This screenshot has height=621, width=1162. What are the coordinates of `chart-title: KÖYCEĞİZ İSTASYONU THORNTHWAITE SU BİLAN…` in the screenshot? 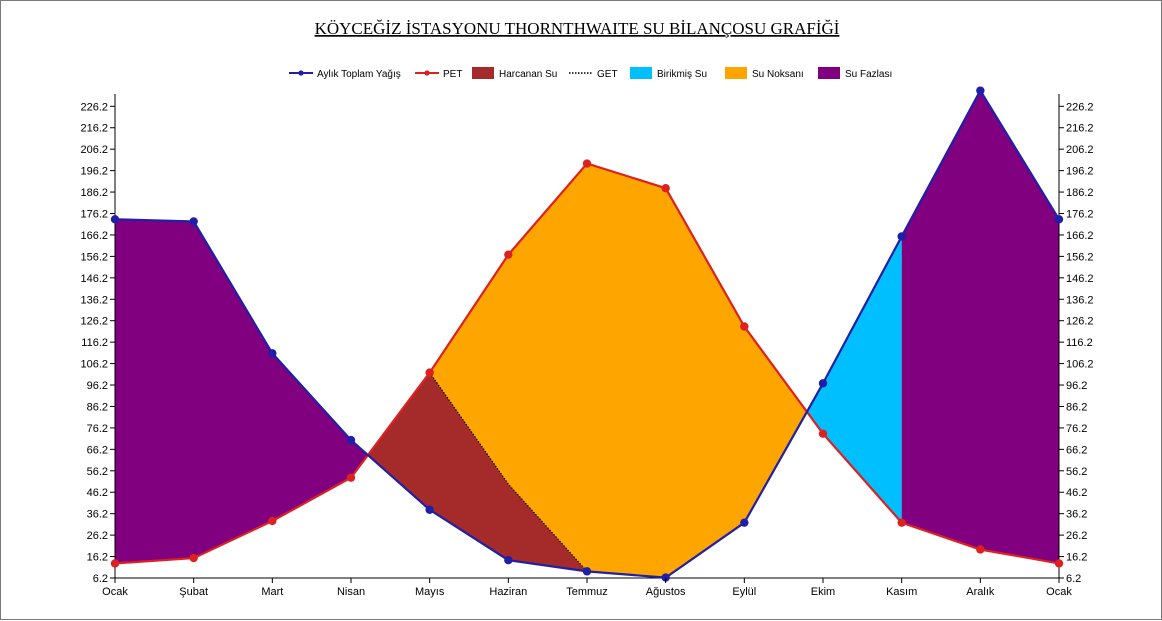 It's located at (577, 28).